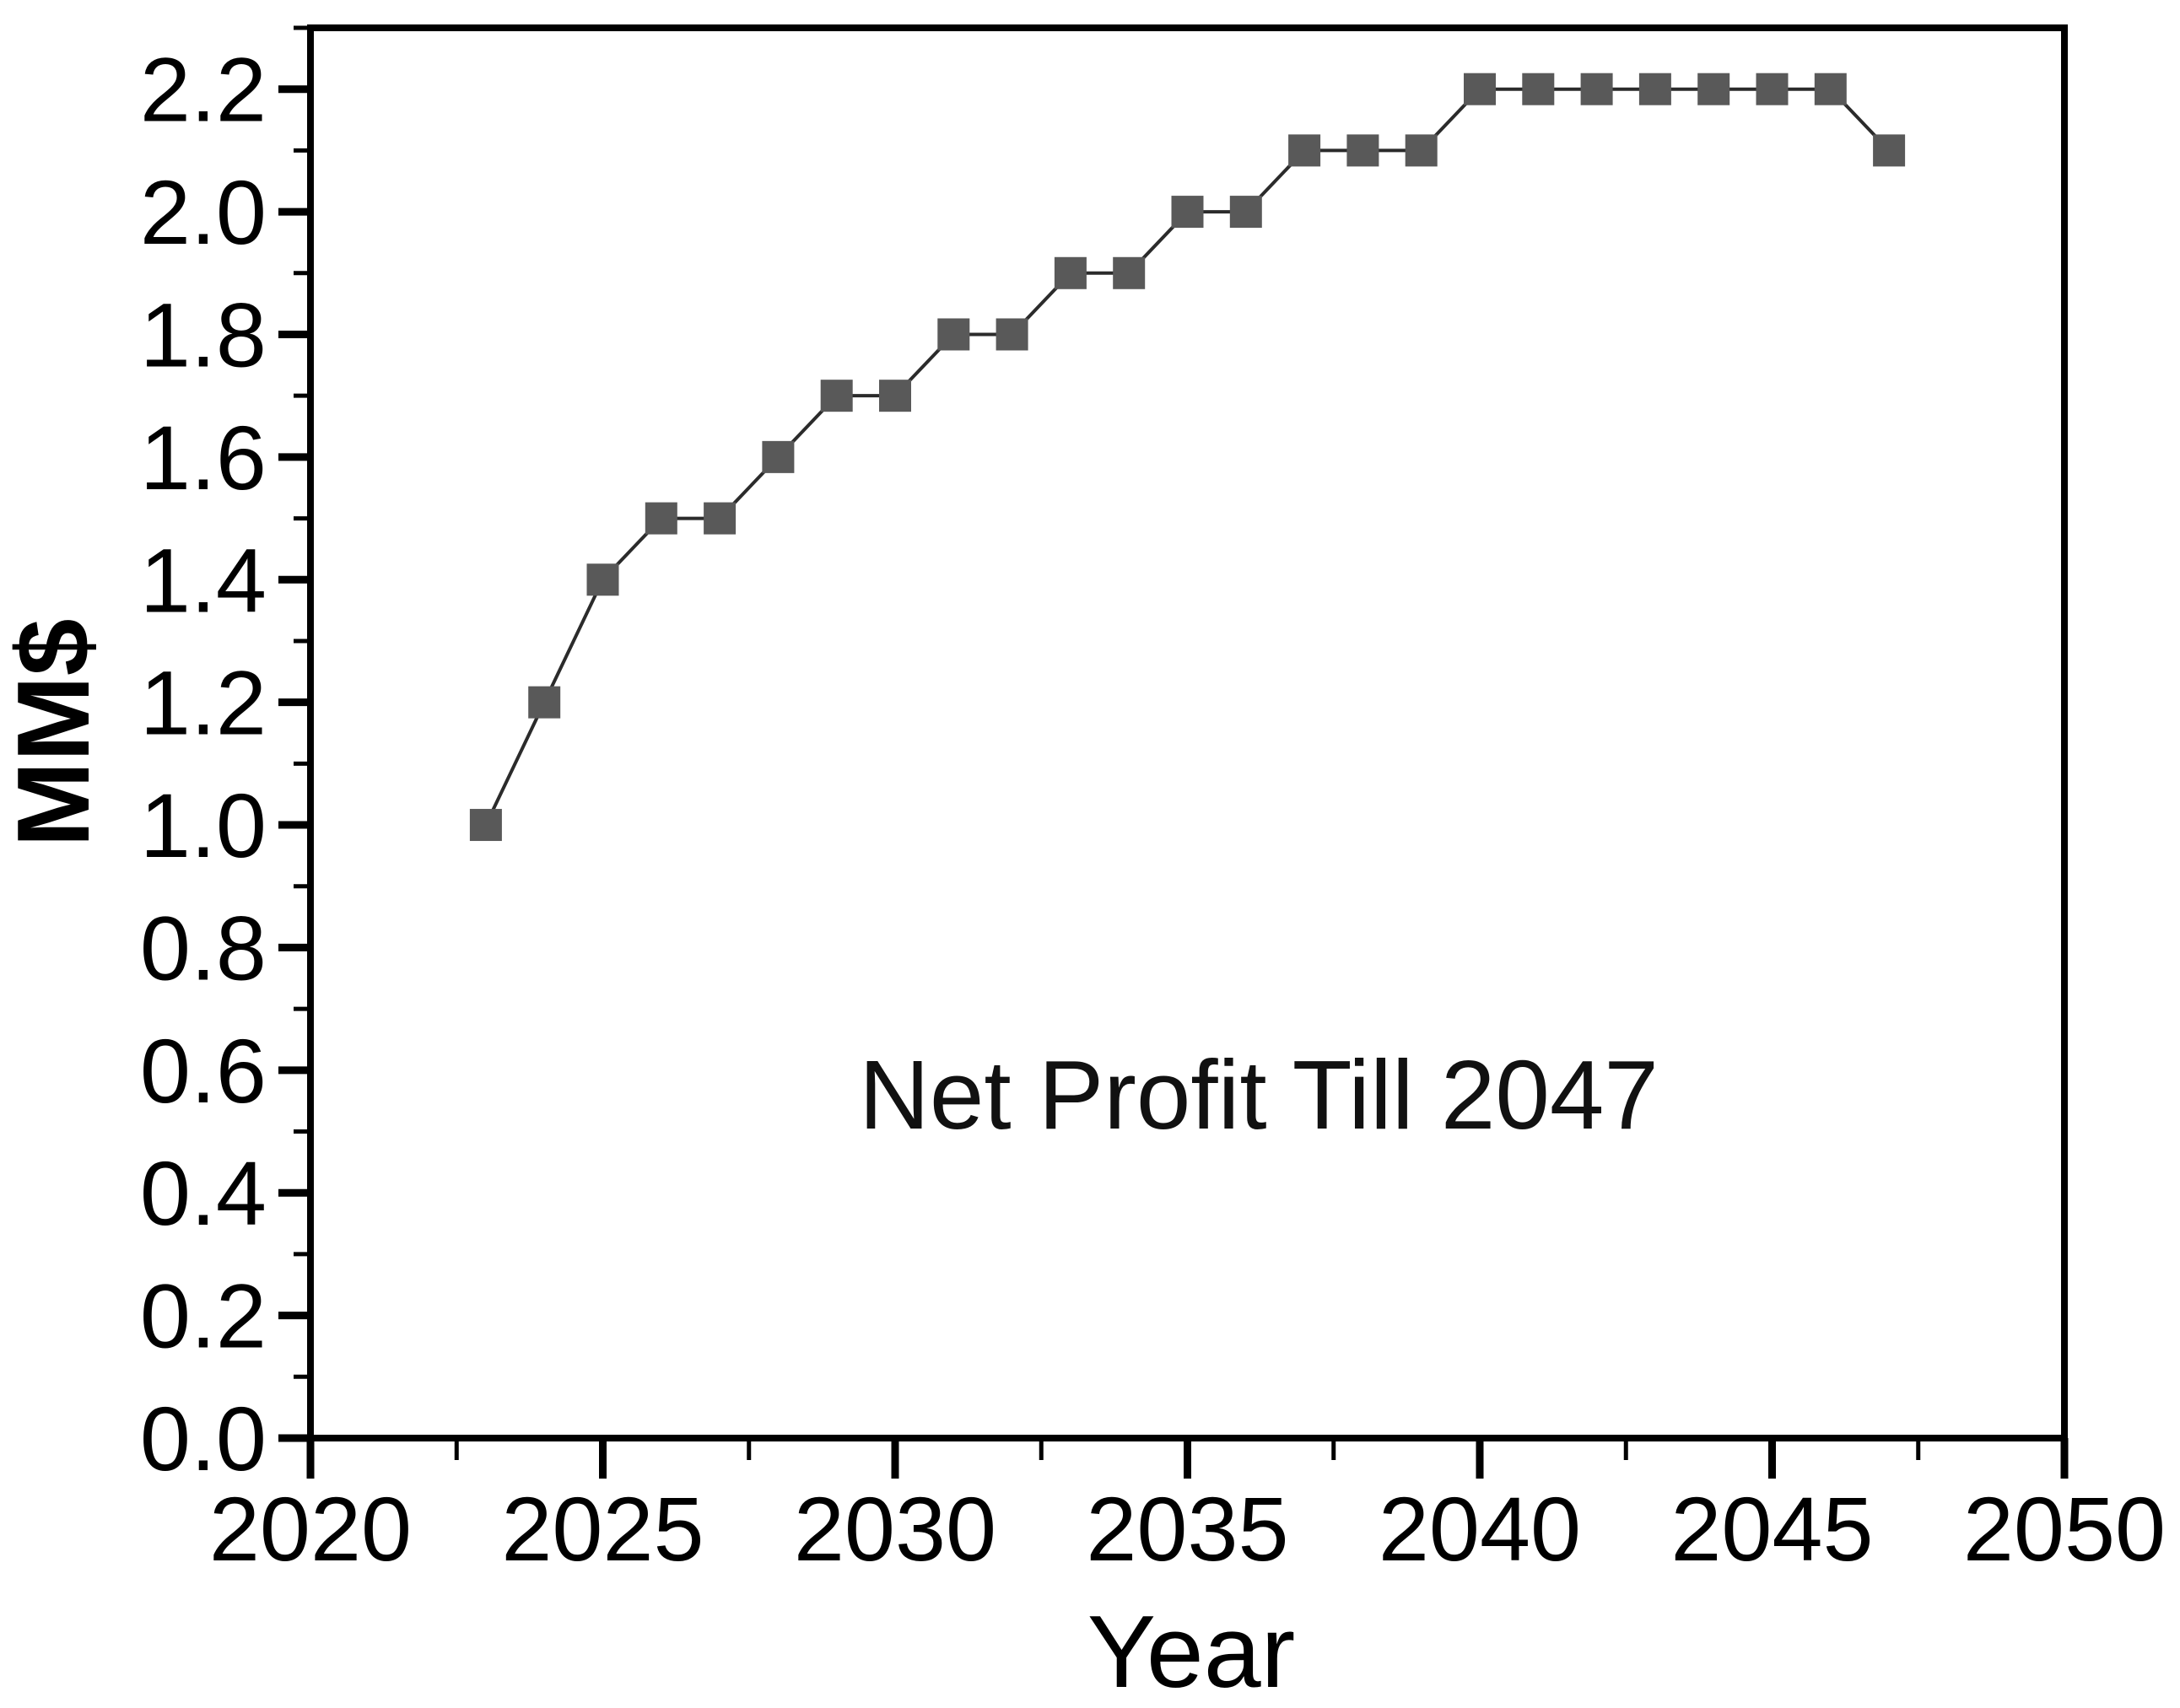  I want to click on y-tick-label: 2.2, so click(203, 90).